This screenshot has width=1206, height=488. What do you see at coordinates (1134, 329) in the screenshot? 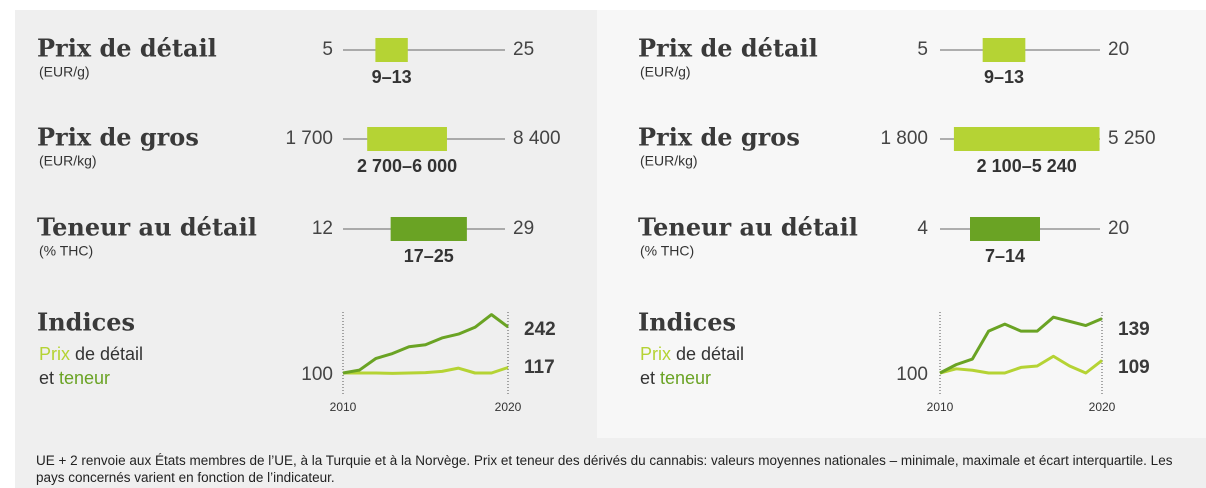
I see `end-label: 139` at bounding box center [1134, 329].